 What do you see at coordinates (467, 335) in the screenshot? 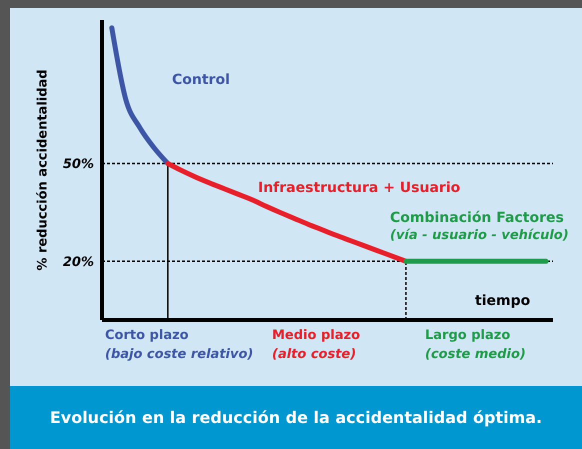
I see `text: Largo plazo` at bounding box center [467, 335].